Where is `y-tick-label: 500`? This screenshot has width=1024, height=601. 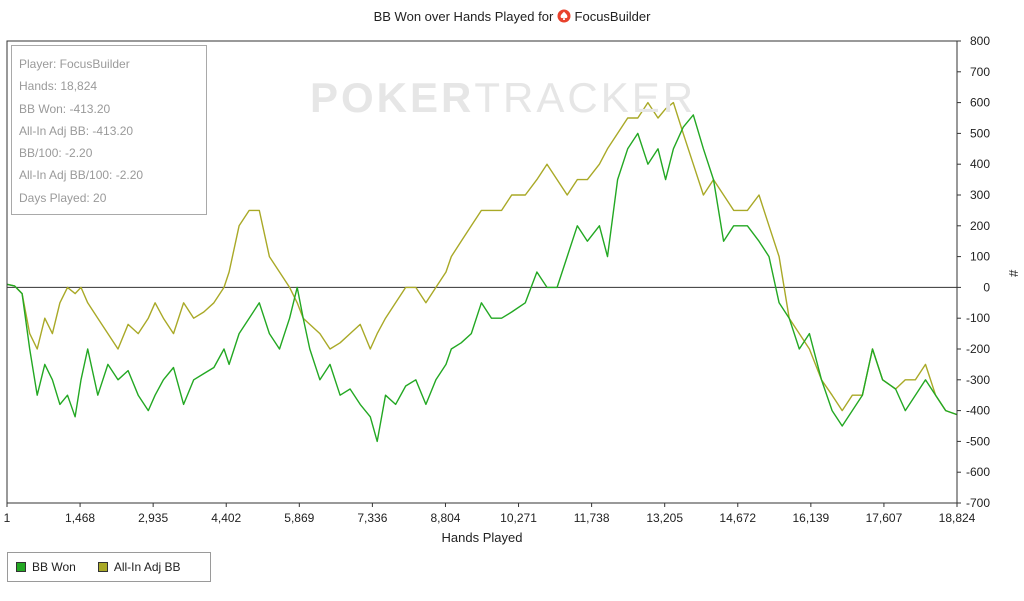 y-tick-label: 500 is located at coordinates (980, 133).